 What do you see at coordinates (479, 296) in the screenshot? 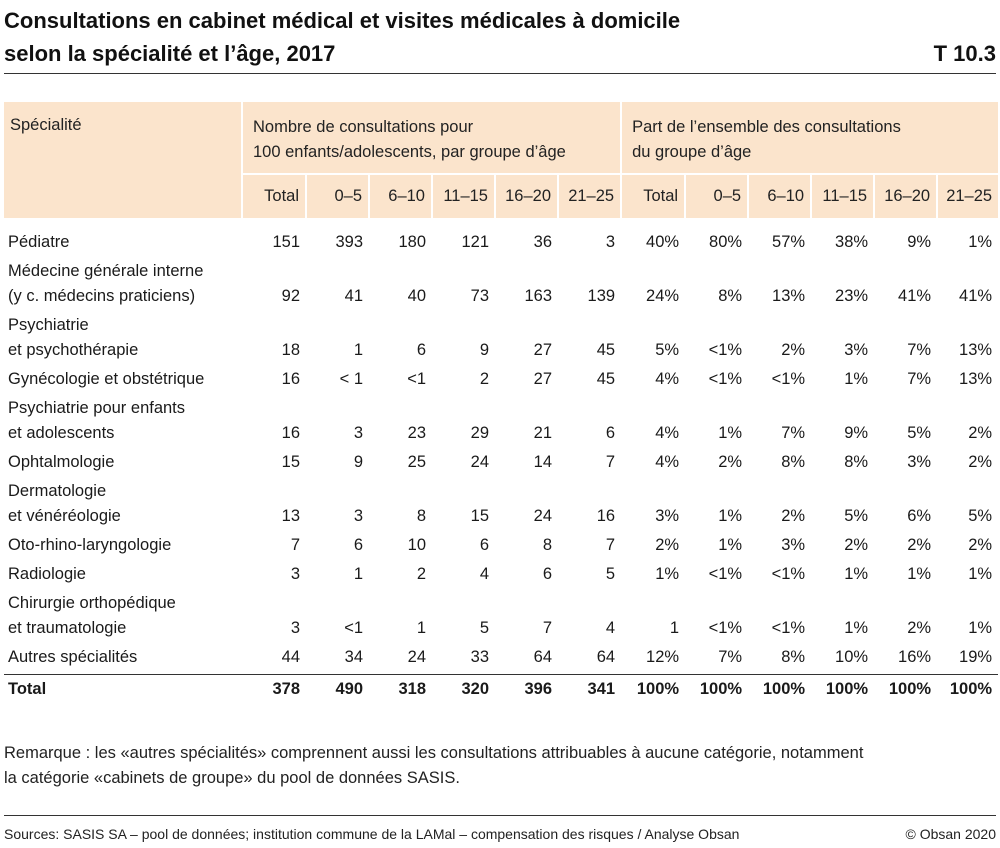
I see `value-cell: 73` at bounding box center [479, 296].